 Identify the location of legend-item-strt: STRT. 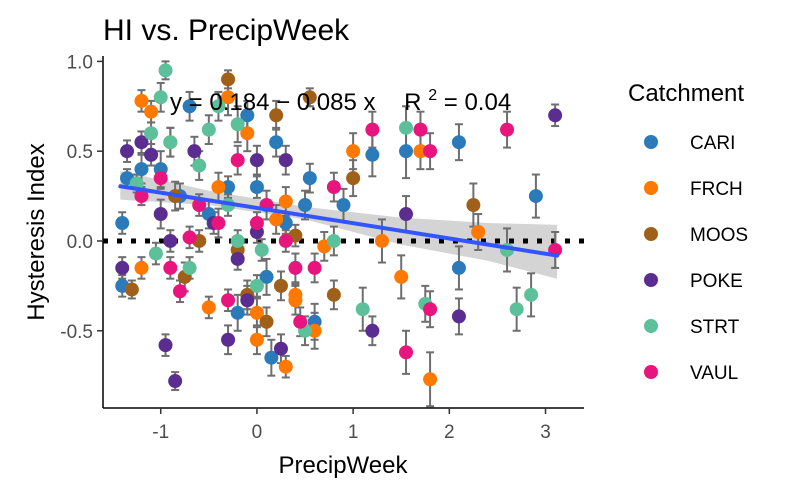
(692, 327).